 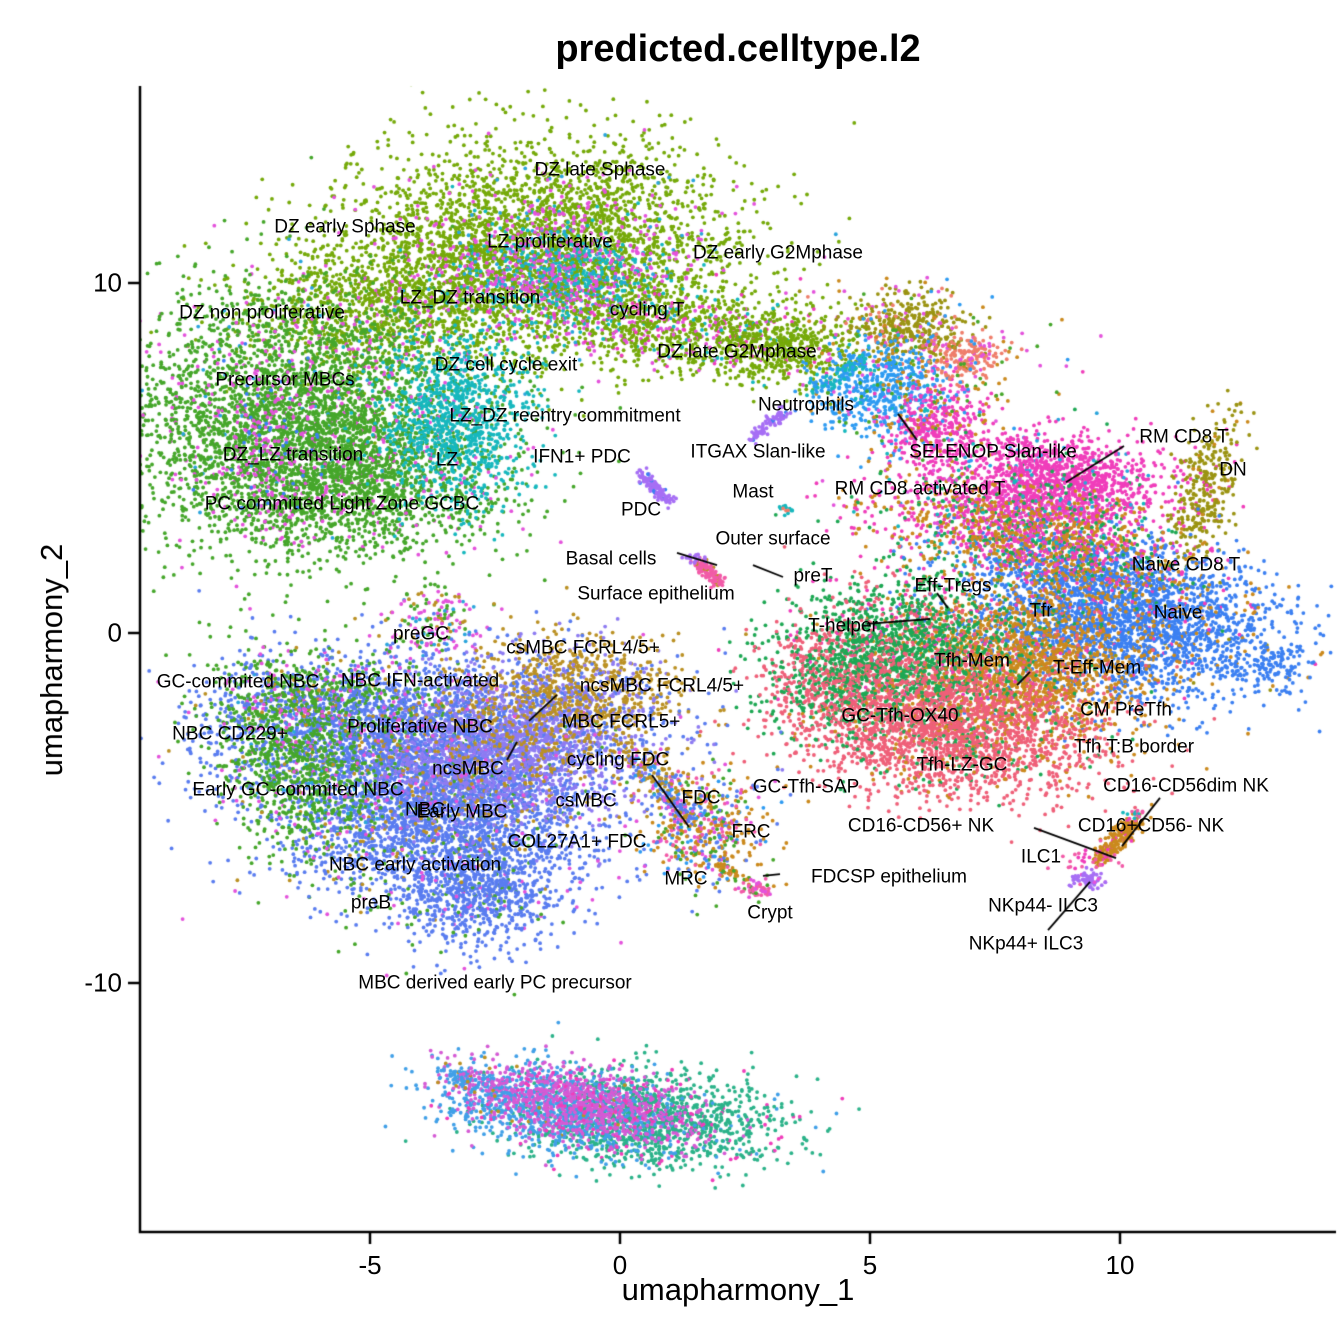 I want to click on cluster-label: Eff-Tregs, so click(x=953, y=586).